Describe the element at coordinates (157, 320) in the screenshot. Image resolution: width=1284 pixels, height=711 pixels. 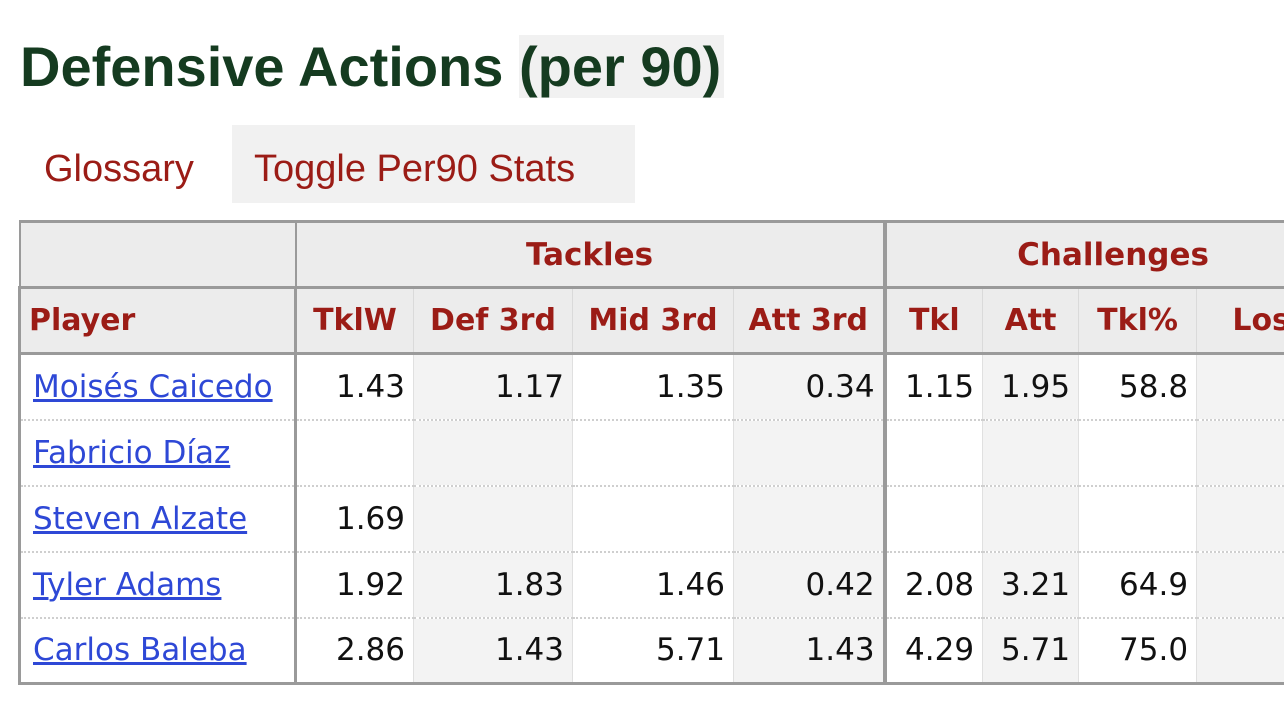
I see `col-header-player: Player` at that location.